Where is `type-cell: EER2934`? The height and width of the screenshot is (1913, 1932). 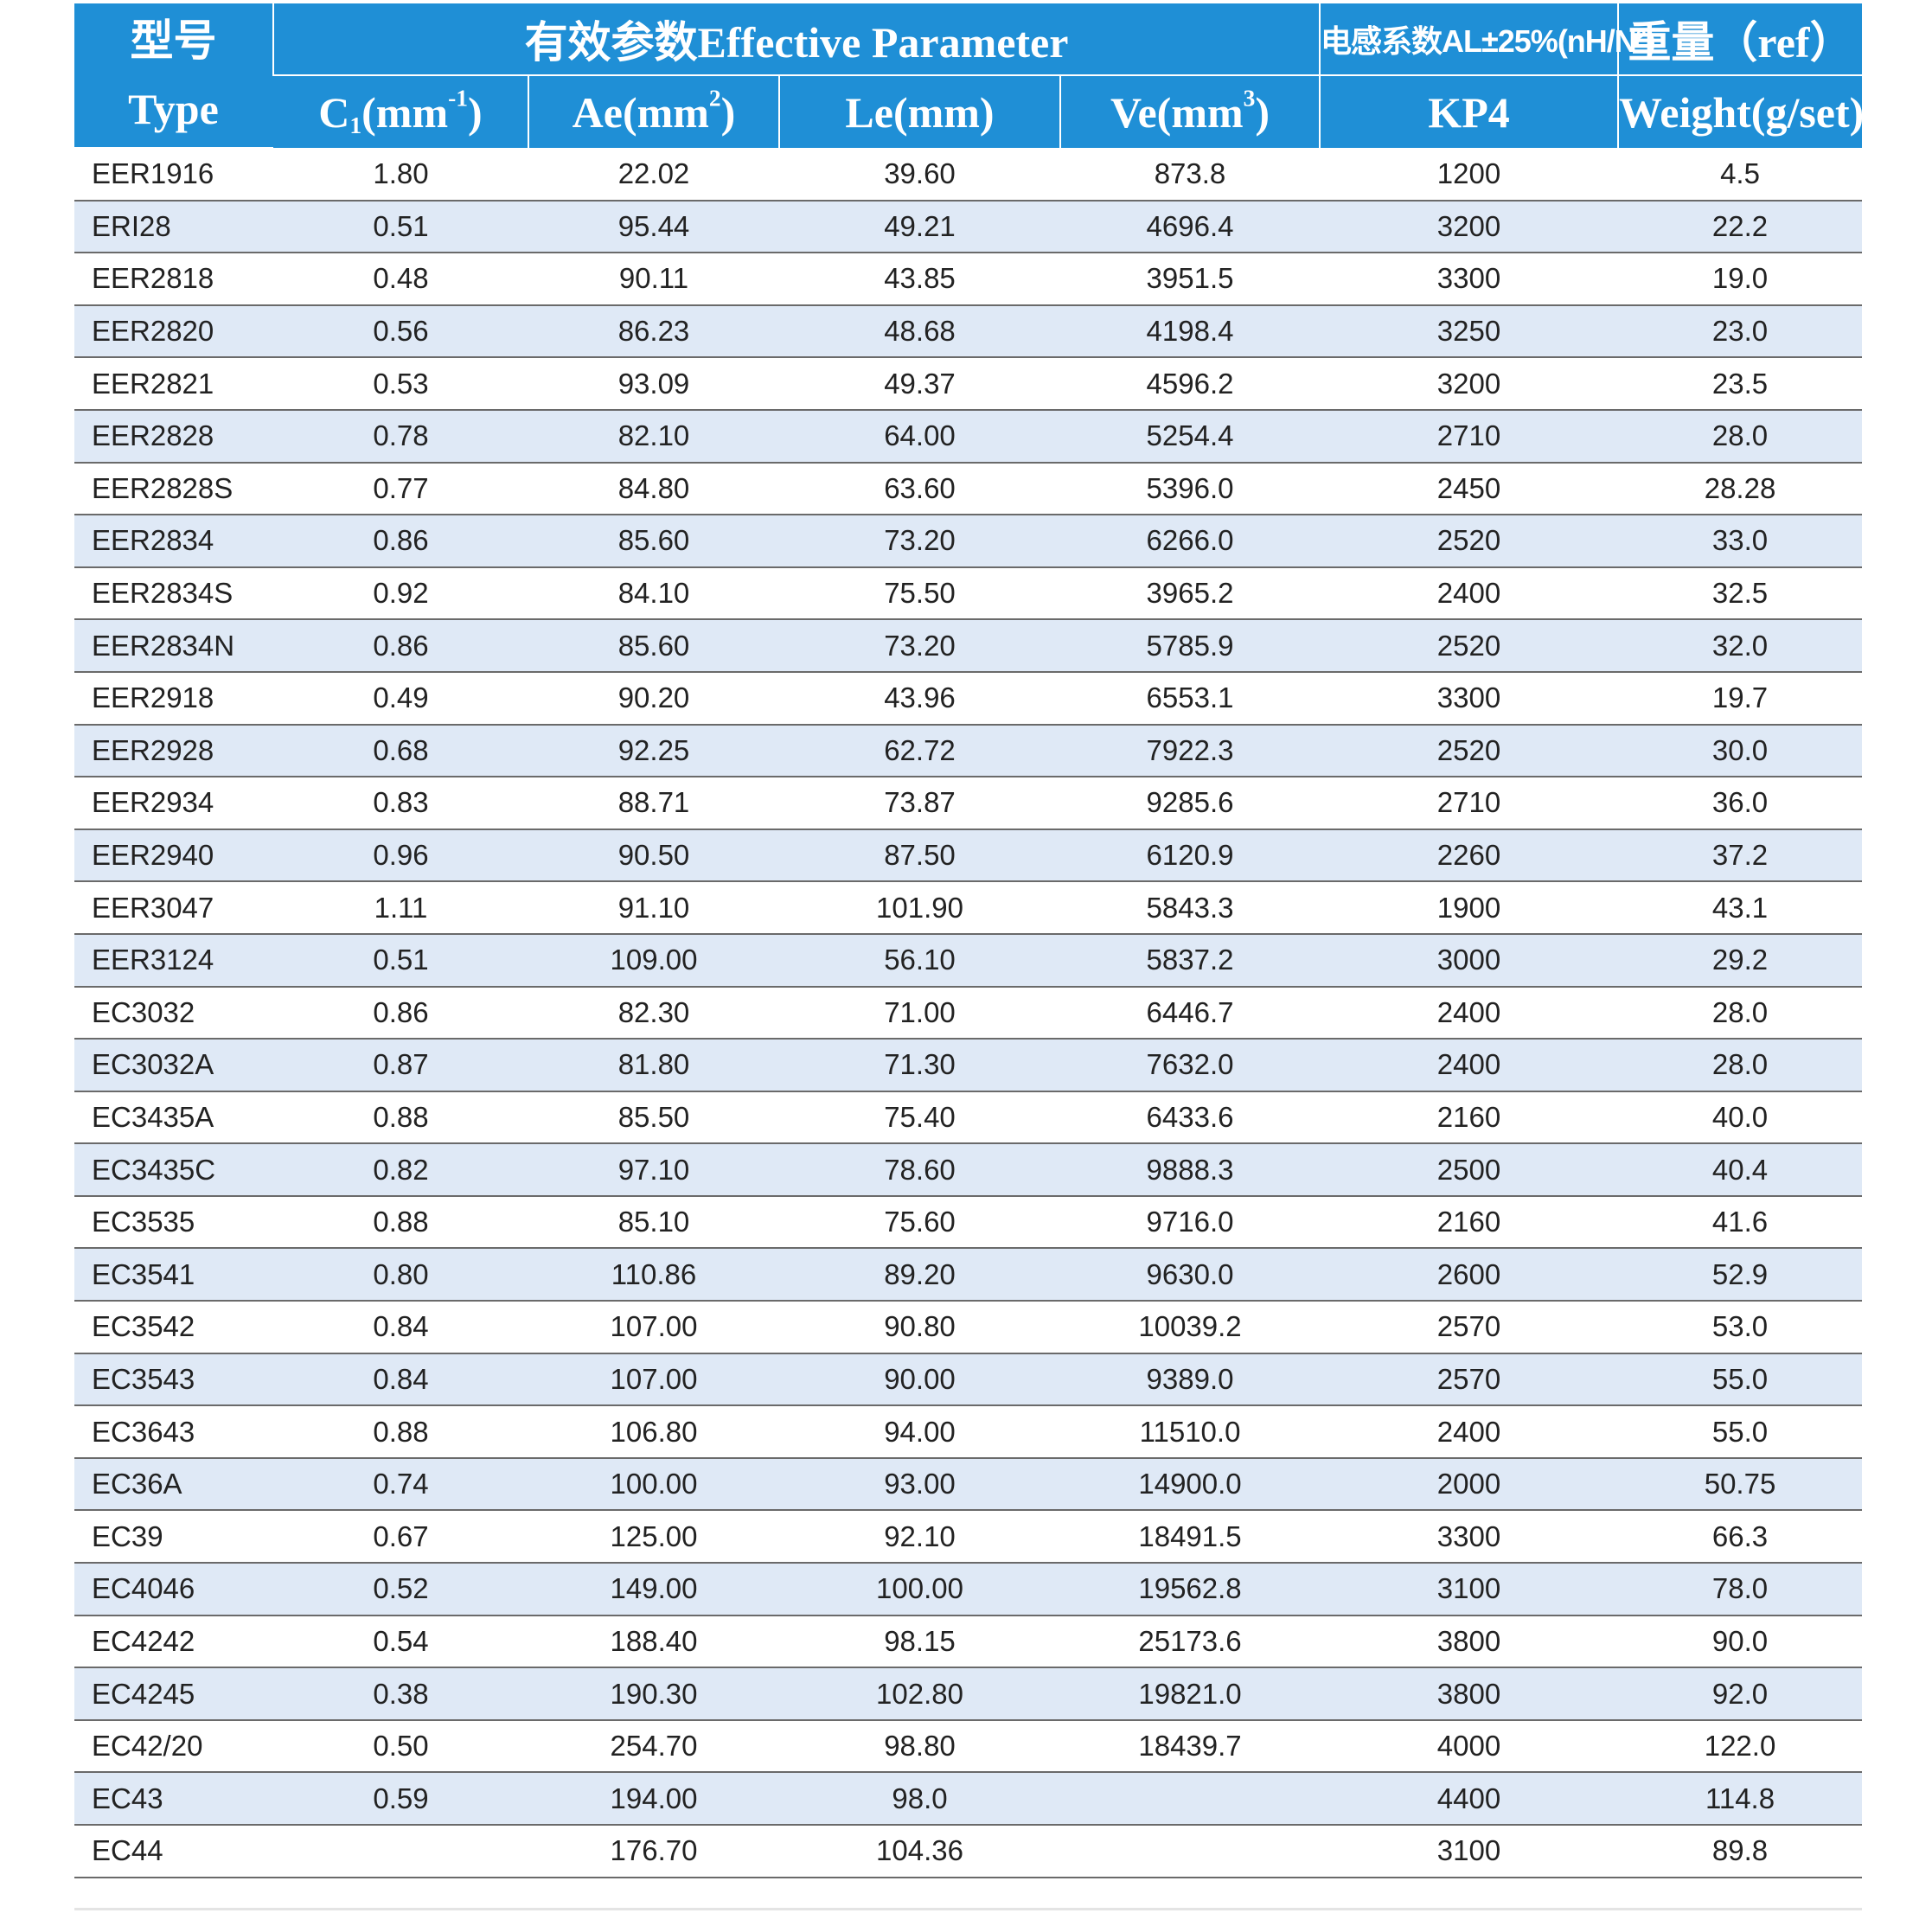 type-cell: EER2934 is located at coordinates (173, 803).